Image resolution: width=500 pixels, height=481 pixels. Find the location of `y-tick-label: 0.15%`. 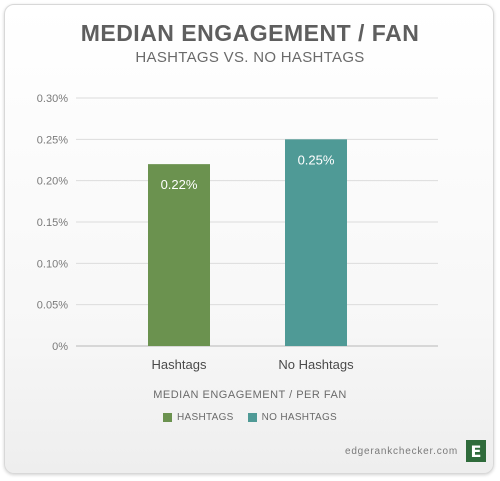

y-tick-label: 0.15% is located at coordinates (52, 223).